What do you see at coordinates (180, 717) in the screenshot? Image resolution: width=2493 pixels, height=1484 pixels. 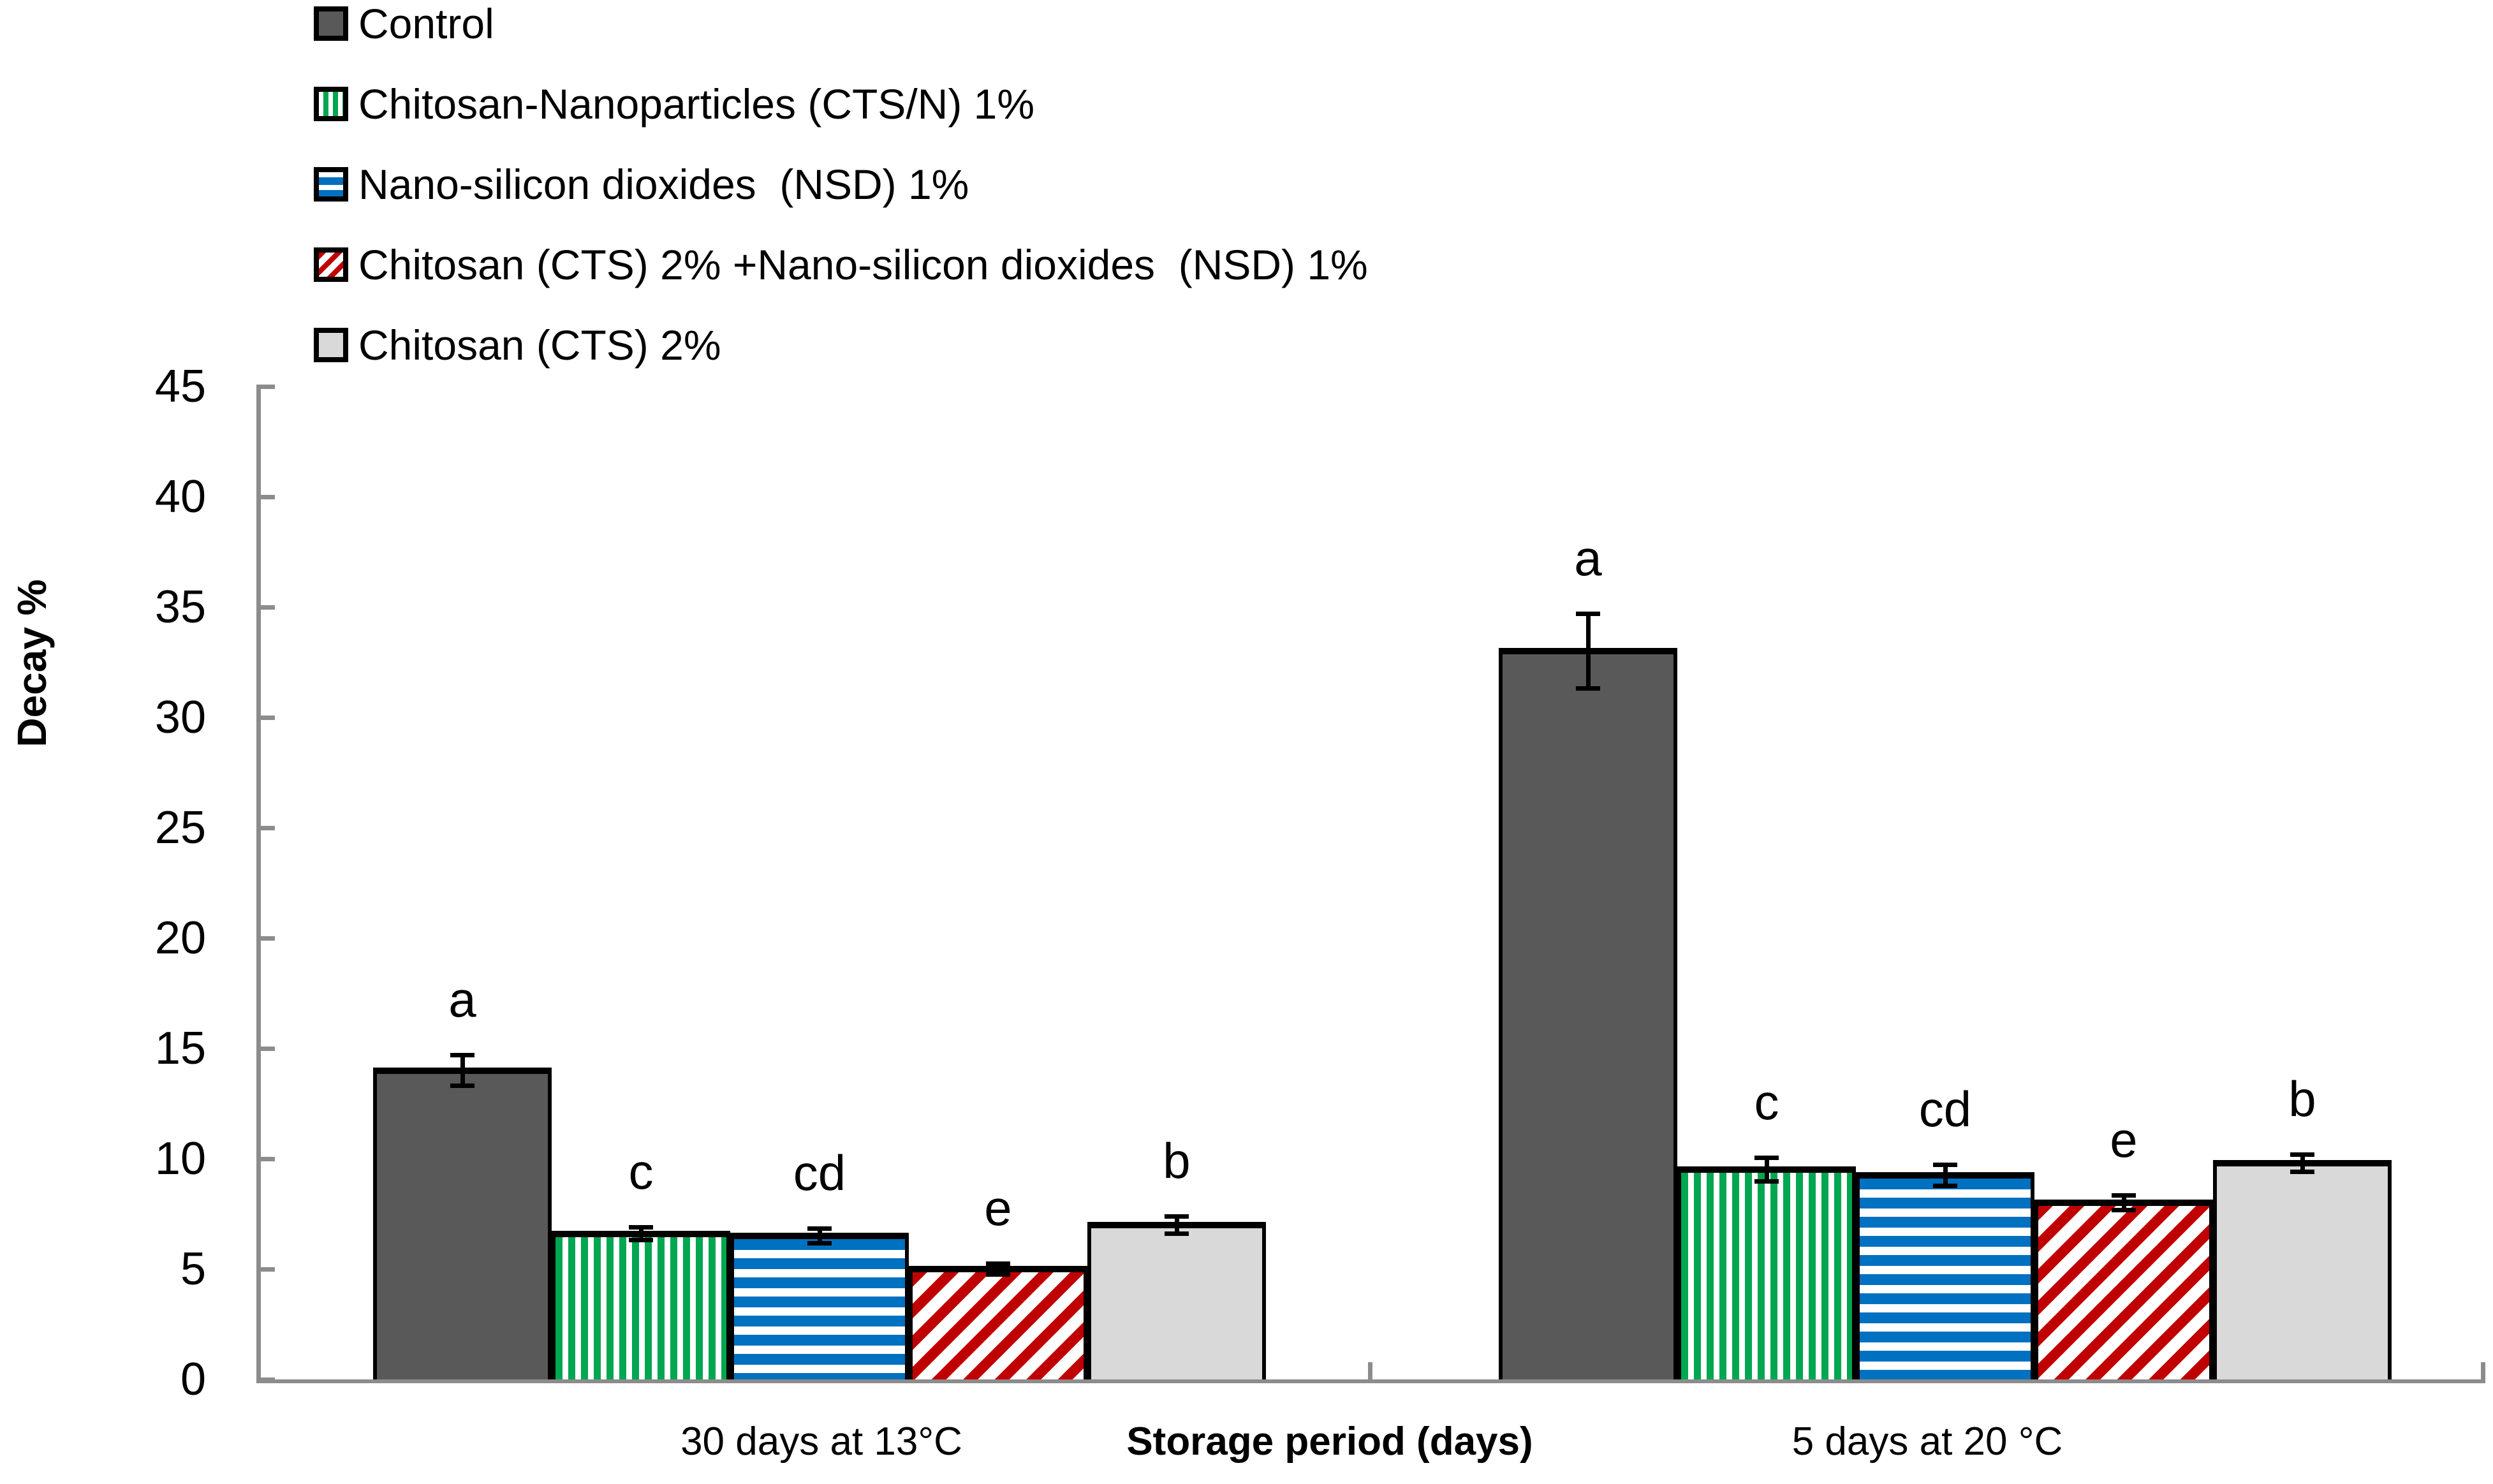 I see `y-tick-label: 30` at bounding box center [180, 717].